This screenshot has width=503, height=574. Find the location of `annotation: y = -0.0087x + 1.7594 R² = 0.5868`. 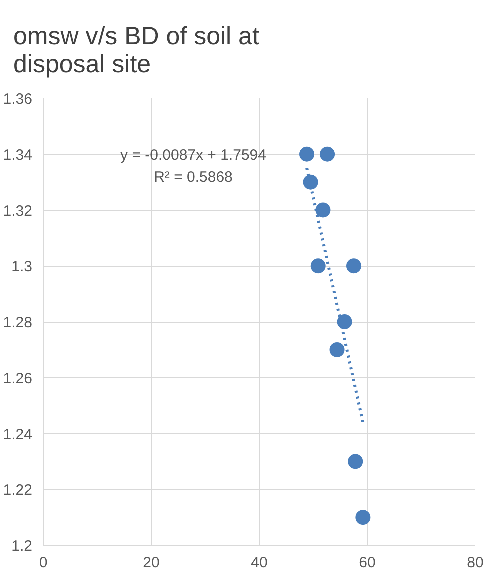

annotation: y = -0.0087x + 1.7594 R² = 0.5868 is located at coordinates (193, 166).